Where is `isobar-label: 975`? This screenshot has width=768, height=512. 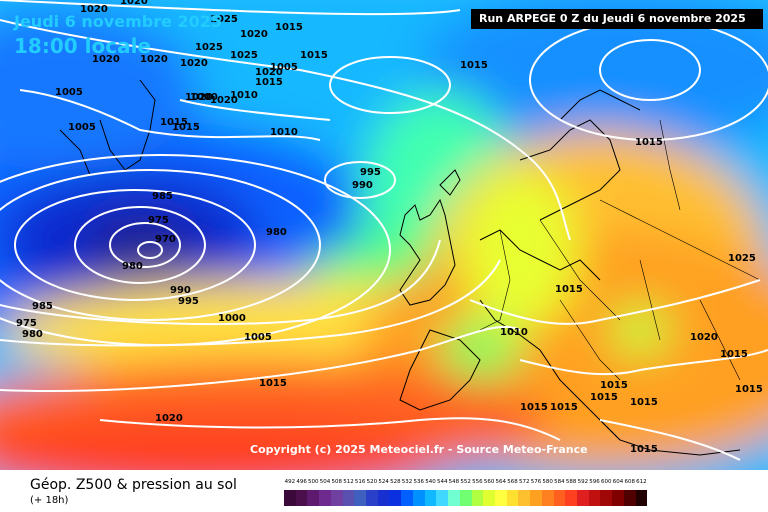
isobar-label: 975 is located at coordinates (26, 323).